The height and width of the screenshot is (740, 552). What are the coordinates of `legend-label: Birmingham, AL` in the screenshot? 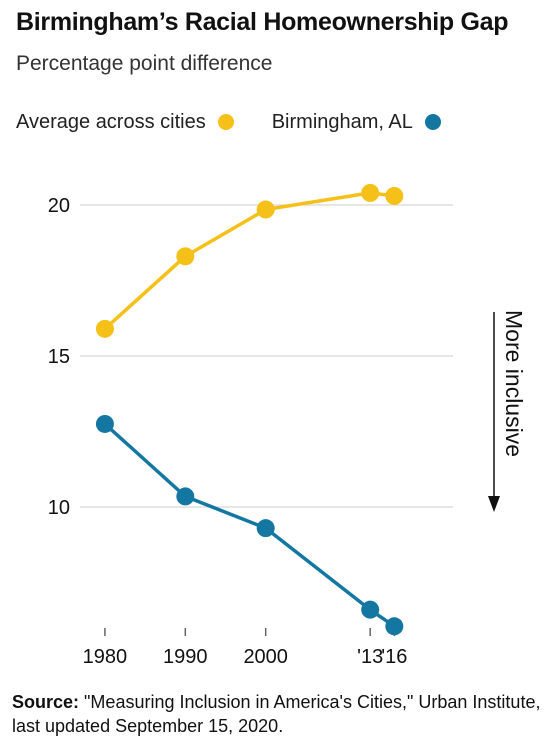 It's located at (342, 121).